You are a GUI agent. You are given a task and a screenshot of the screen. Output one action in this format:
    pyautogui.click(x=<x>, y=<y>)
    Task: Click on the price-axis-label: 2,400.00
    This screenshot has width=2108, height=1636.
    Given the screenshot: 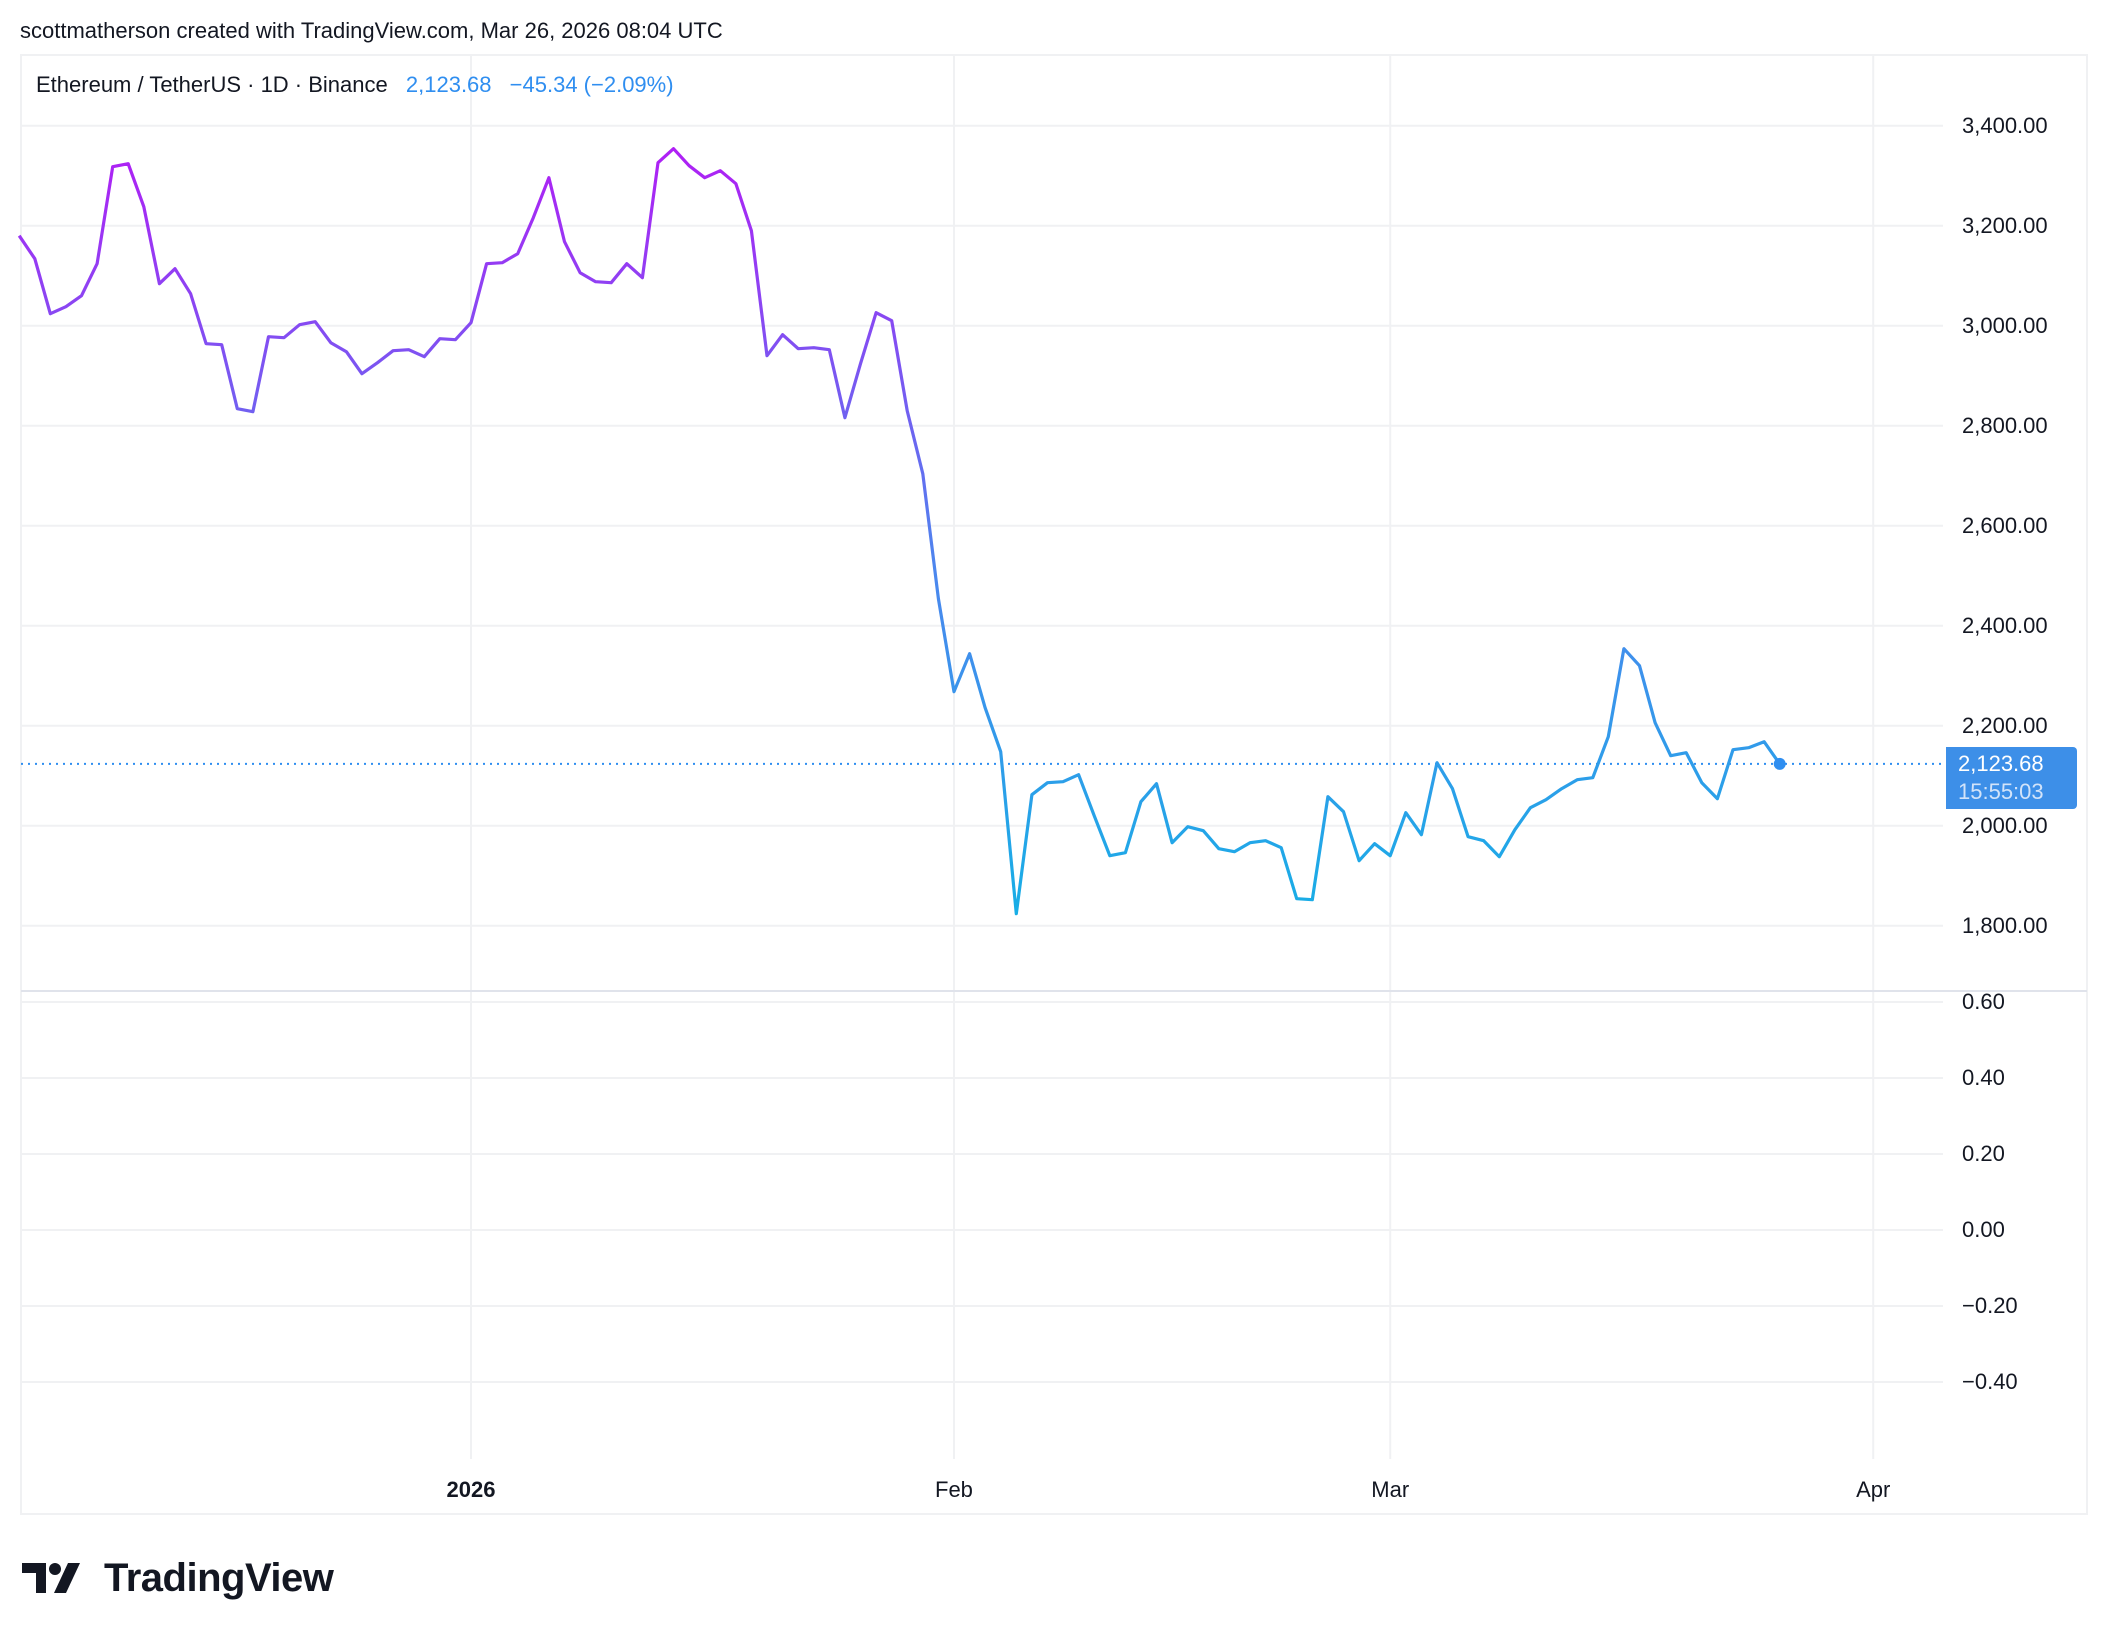 What is the action you would take?
    pyautogui.click(x=2005, y=625)
    